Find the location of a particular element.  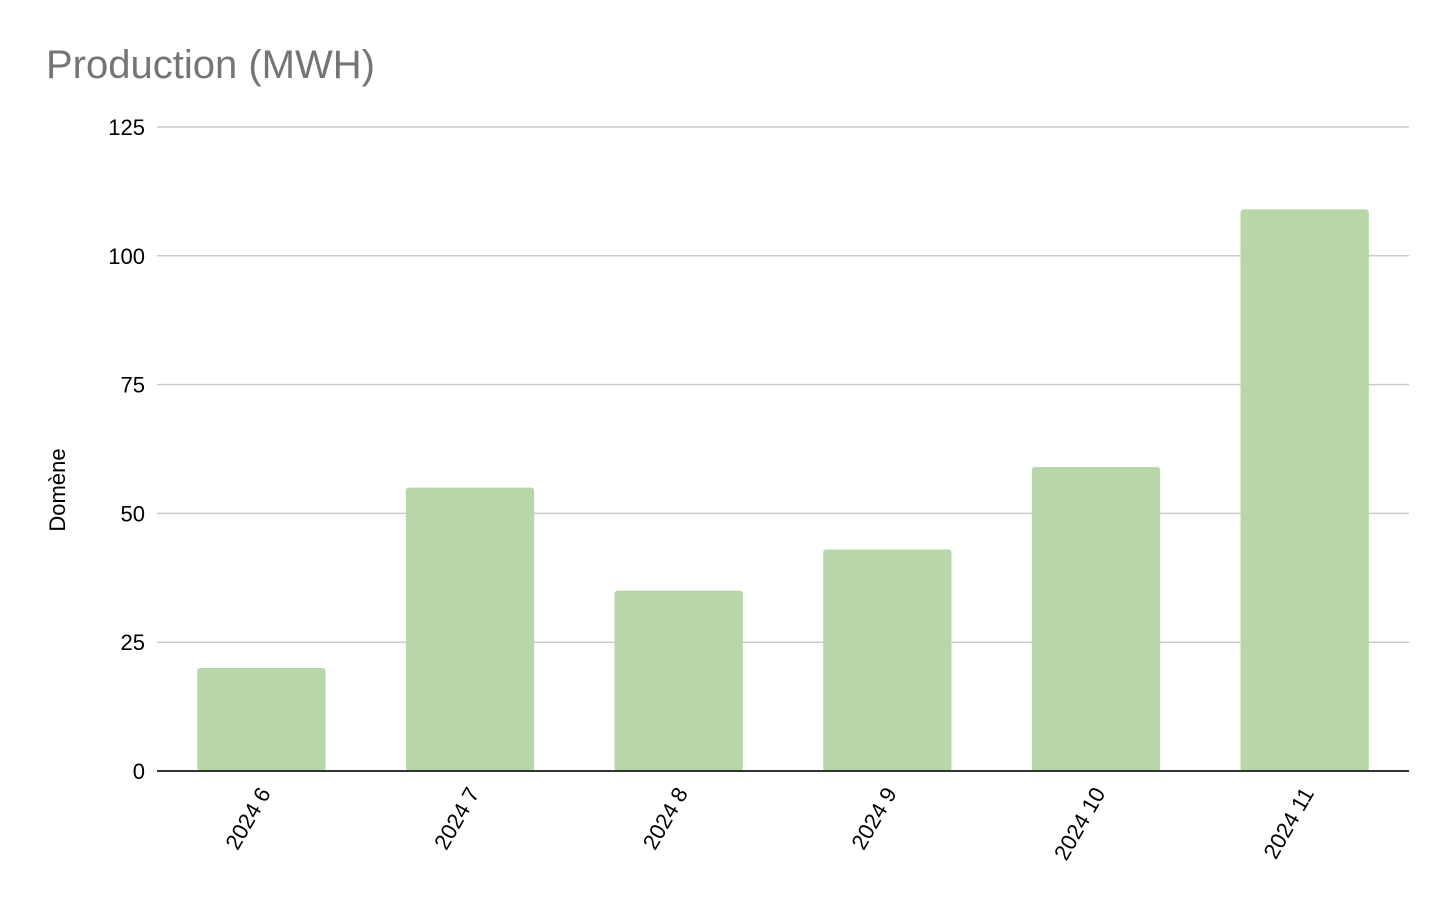

y-tick-label: 50 is located at coordinates (133, 513).